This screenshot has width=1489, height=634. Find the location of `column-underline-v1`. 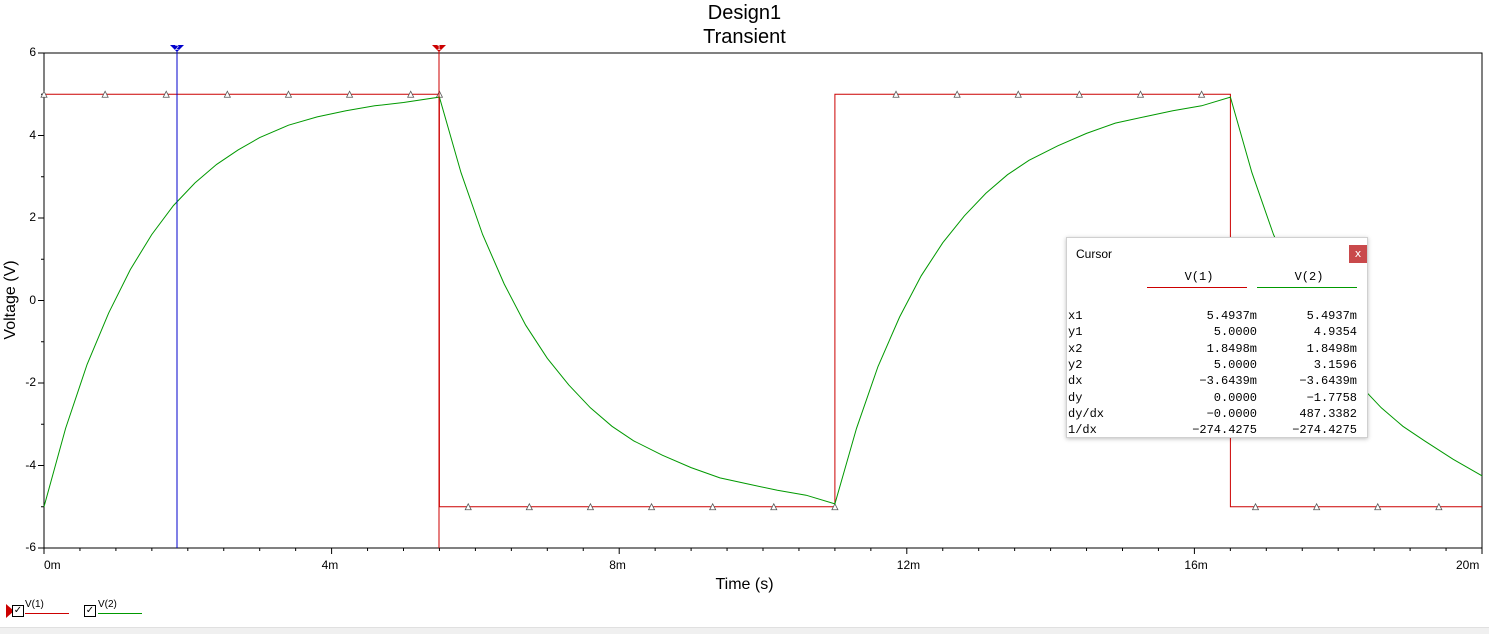

column-underline-v1 is located at coordinates (1197, 287).